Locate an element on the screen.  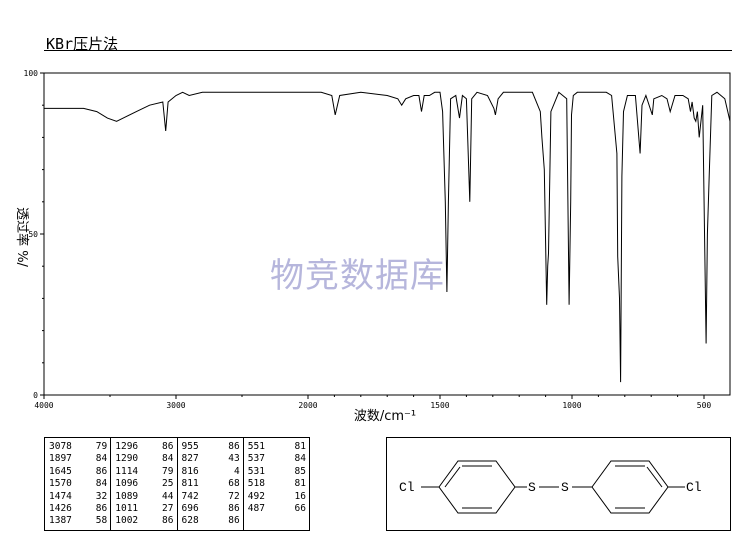
peak-wavenumber: 531 is located at coordinates (256, 471).